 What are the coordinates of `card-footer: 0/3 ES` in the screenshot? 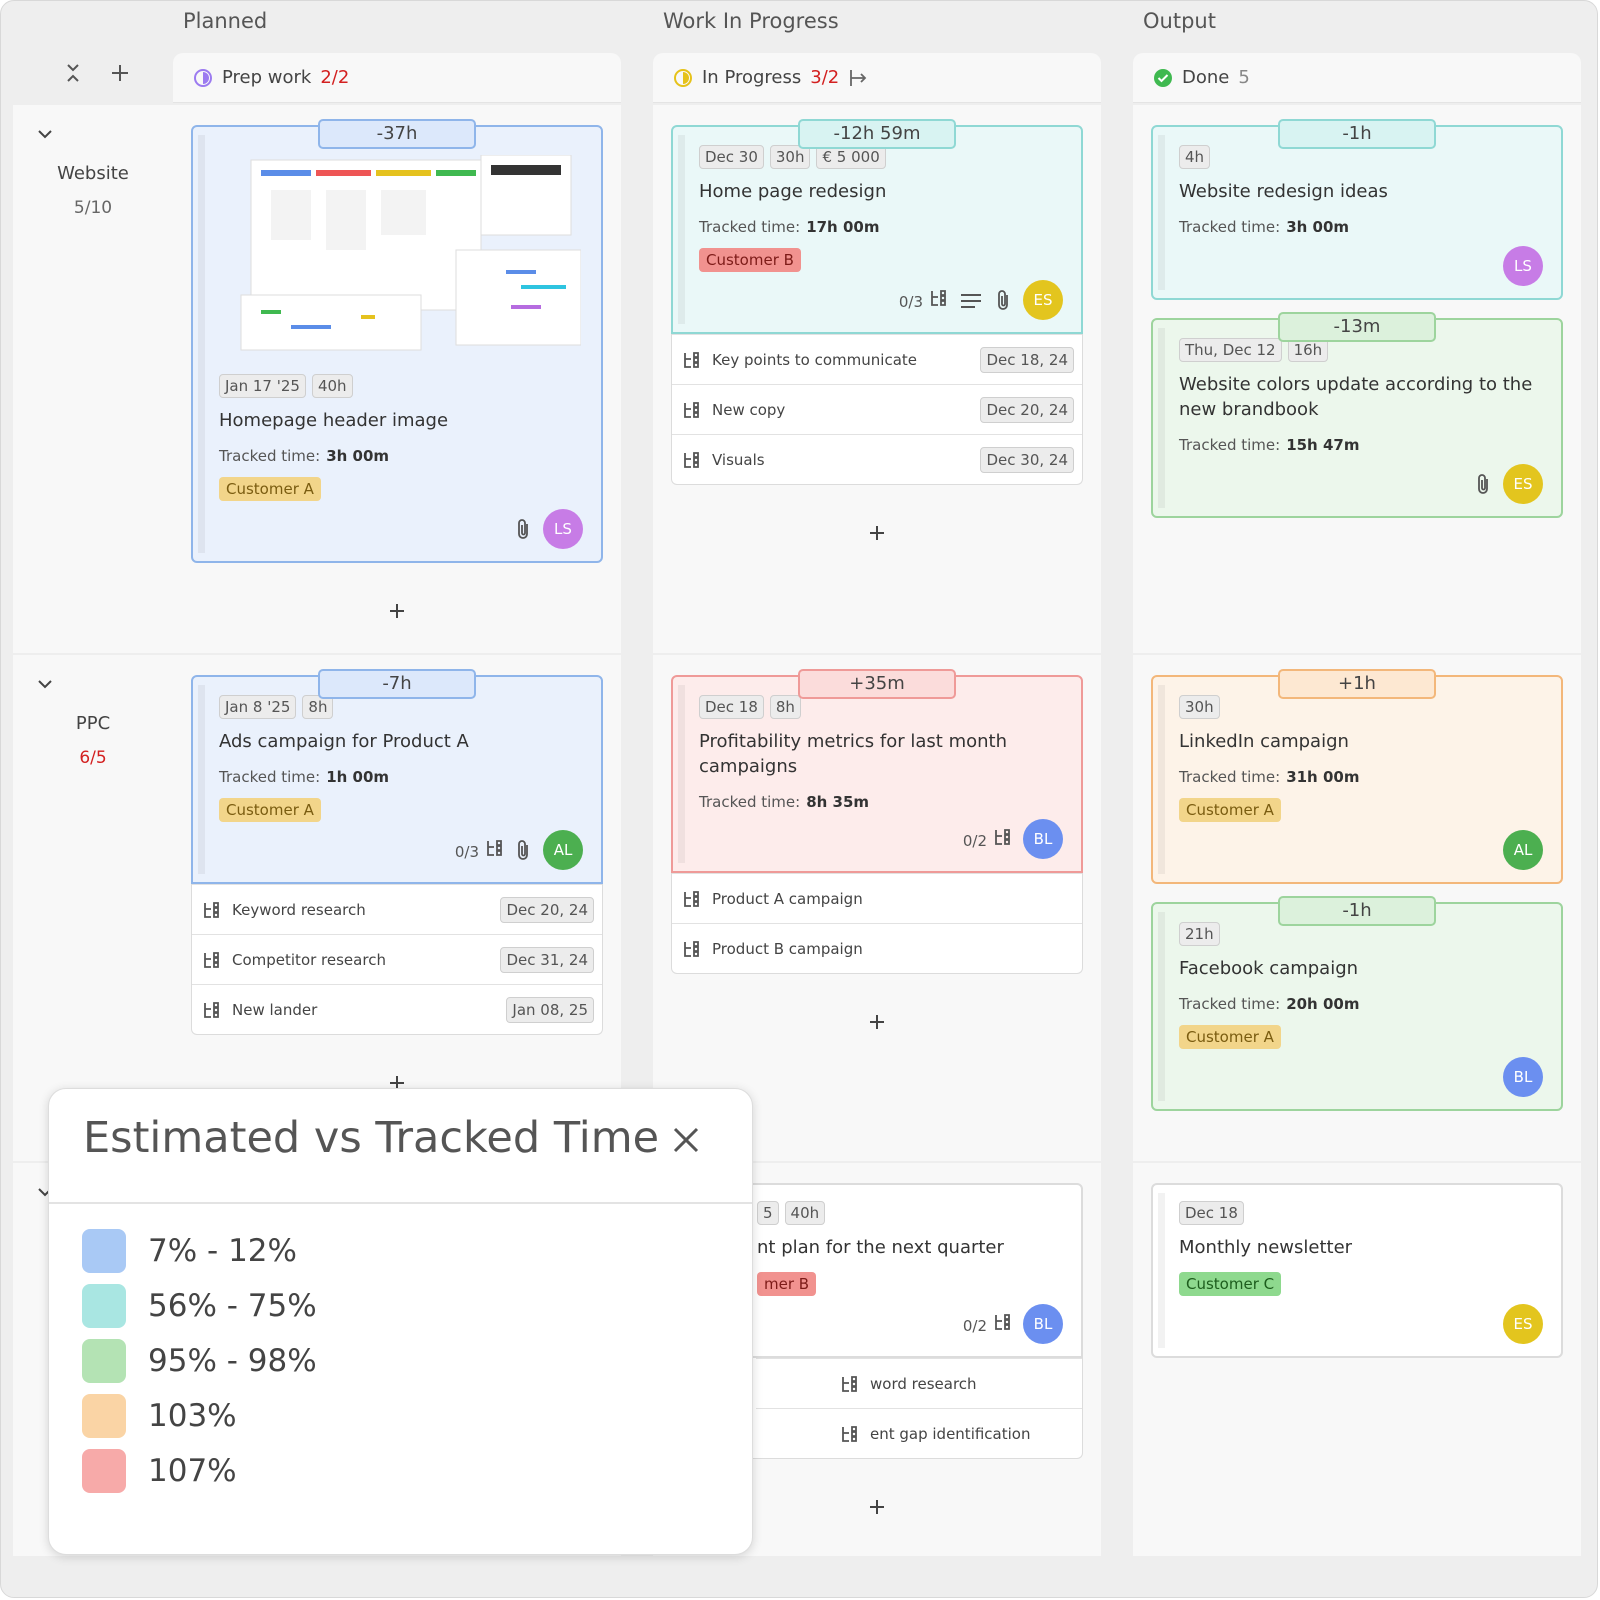 It's located at (881, 300).